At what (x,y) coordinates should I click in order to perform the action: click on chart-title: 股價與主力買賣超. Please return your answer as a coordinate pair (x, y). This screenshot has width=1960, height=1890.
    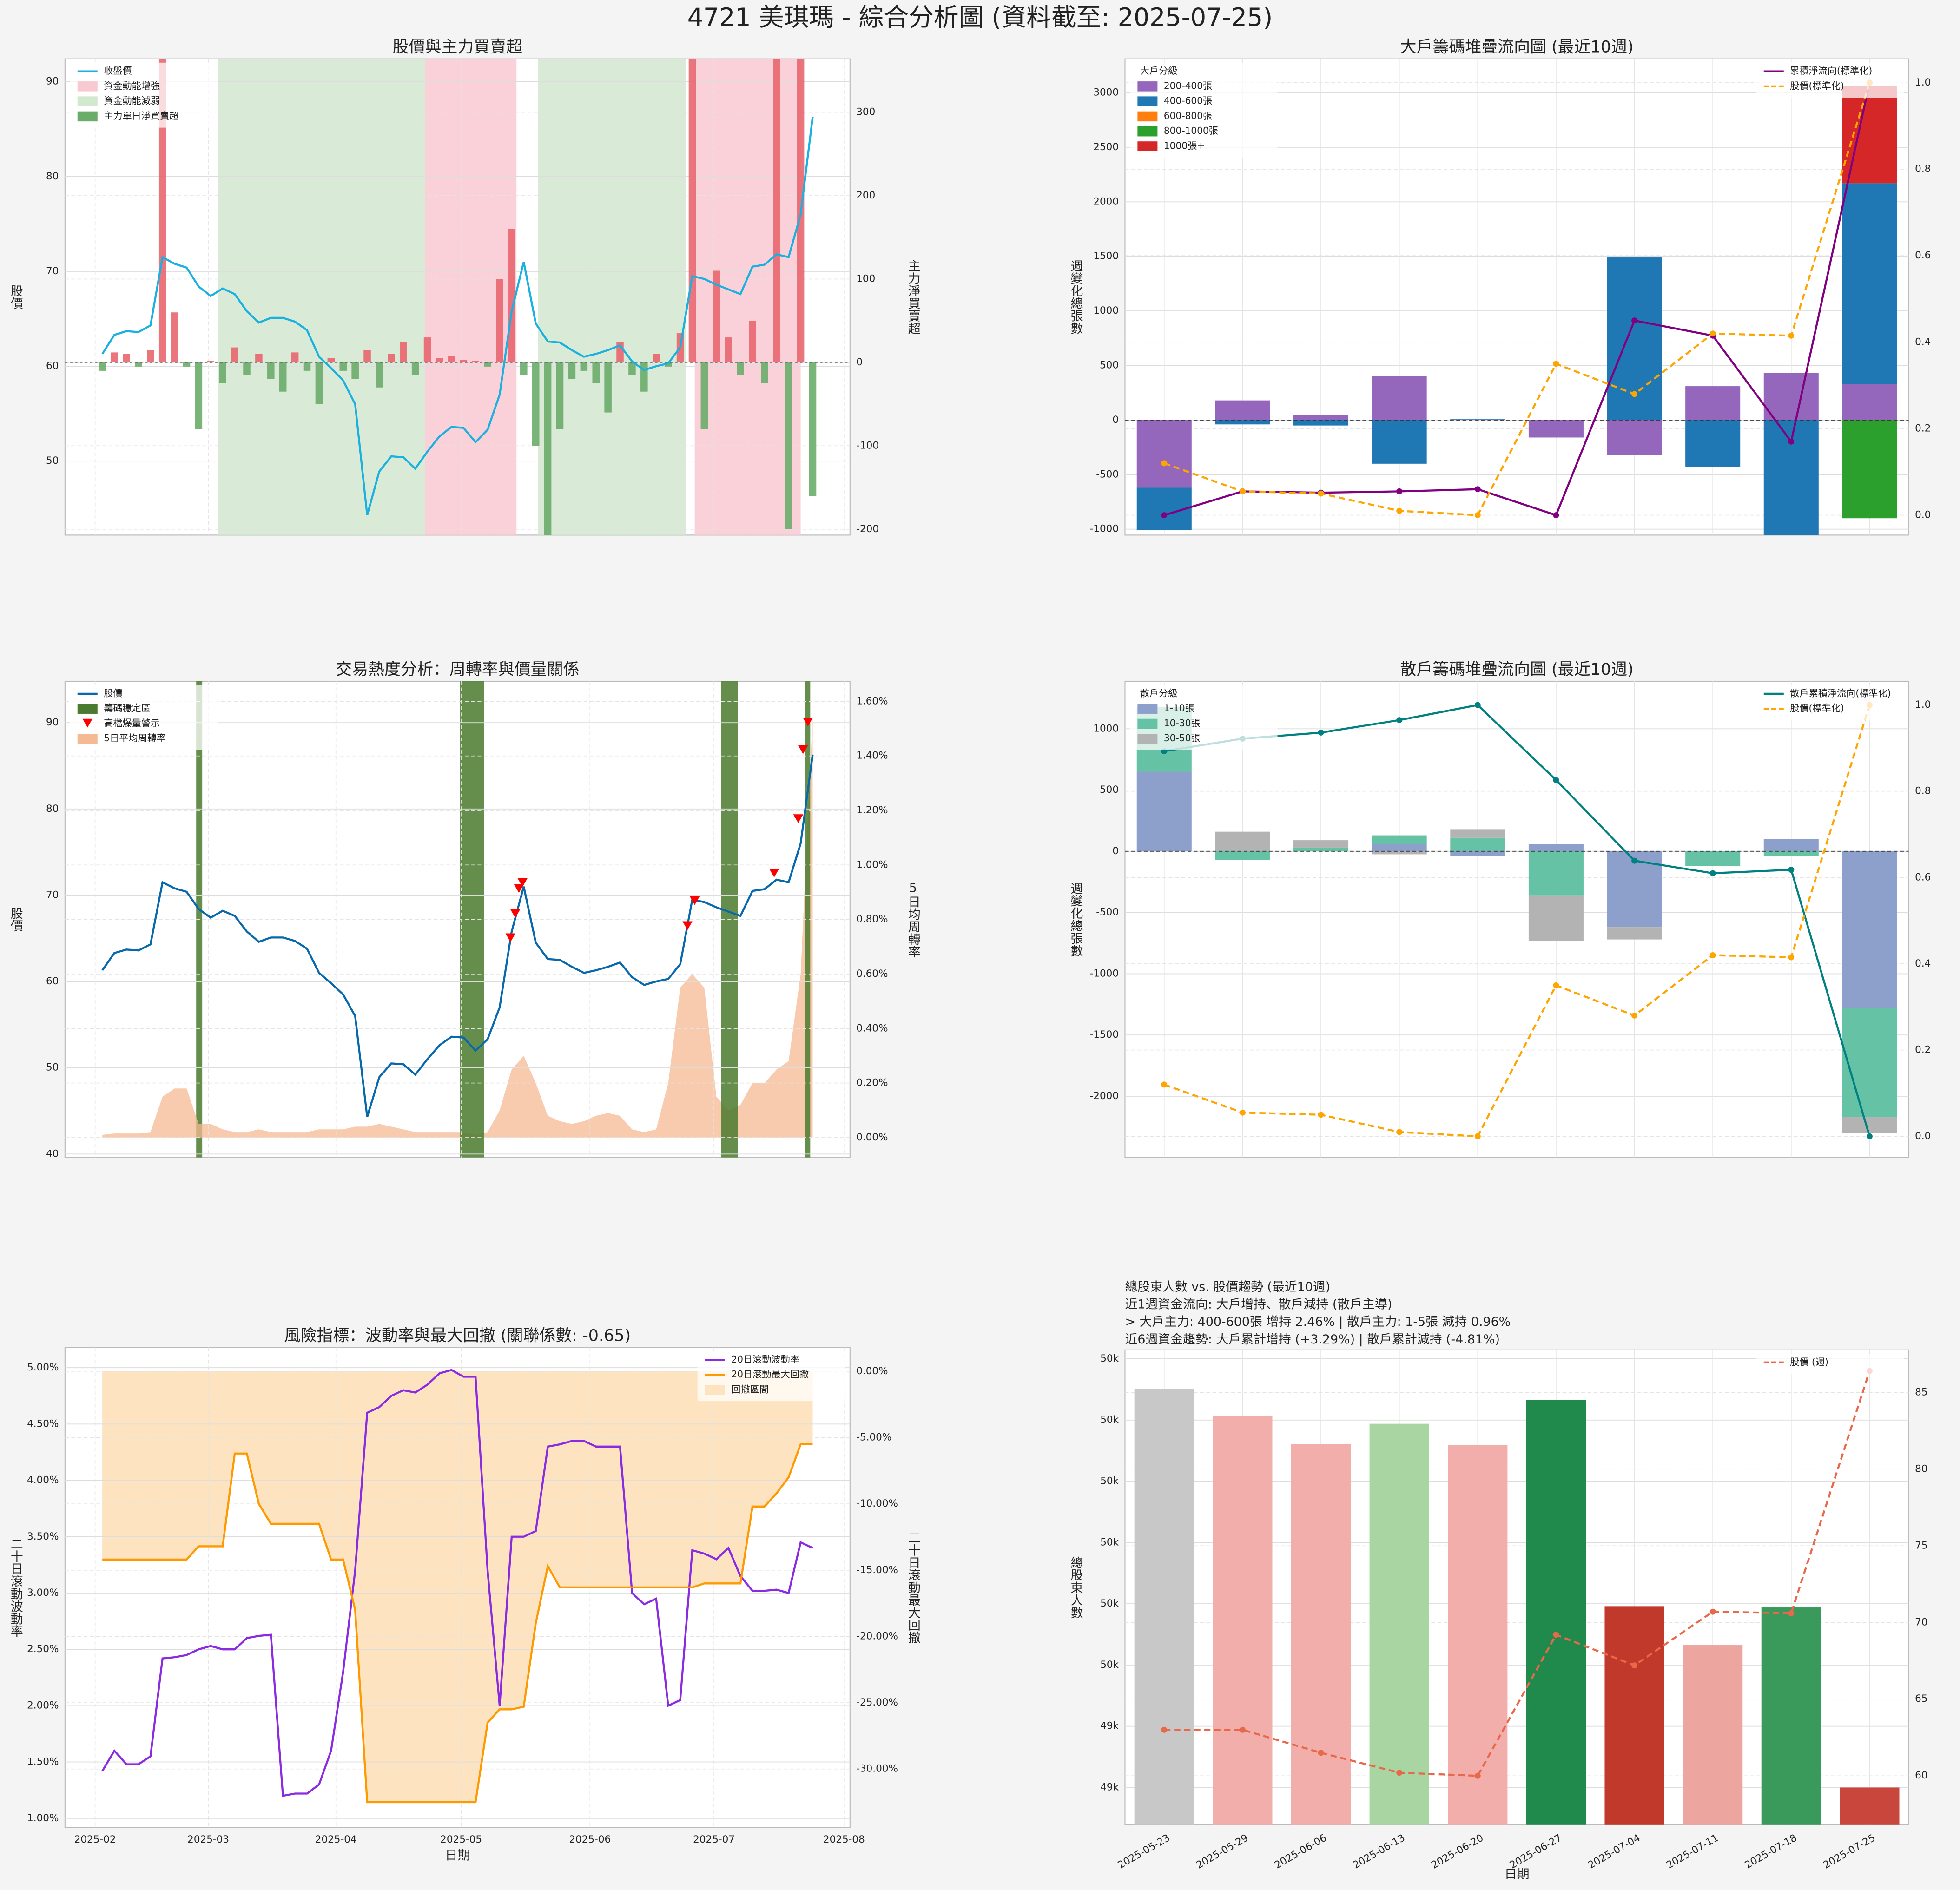
    Looking at the image, I should click on (458, 47).